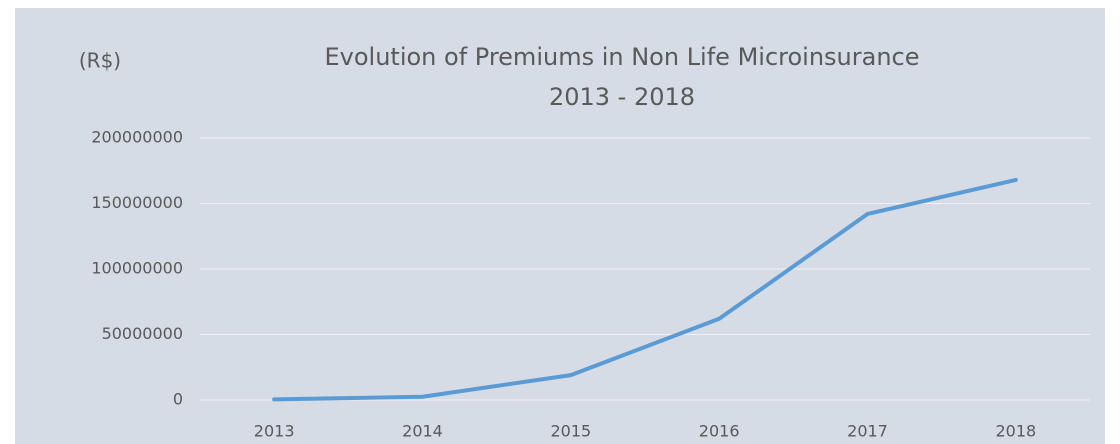  I want to click on y-tick-label: 50000000, so click(142, 333).